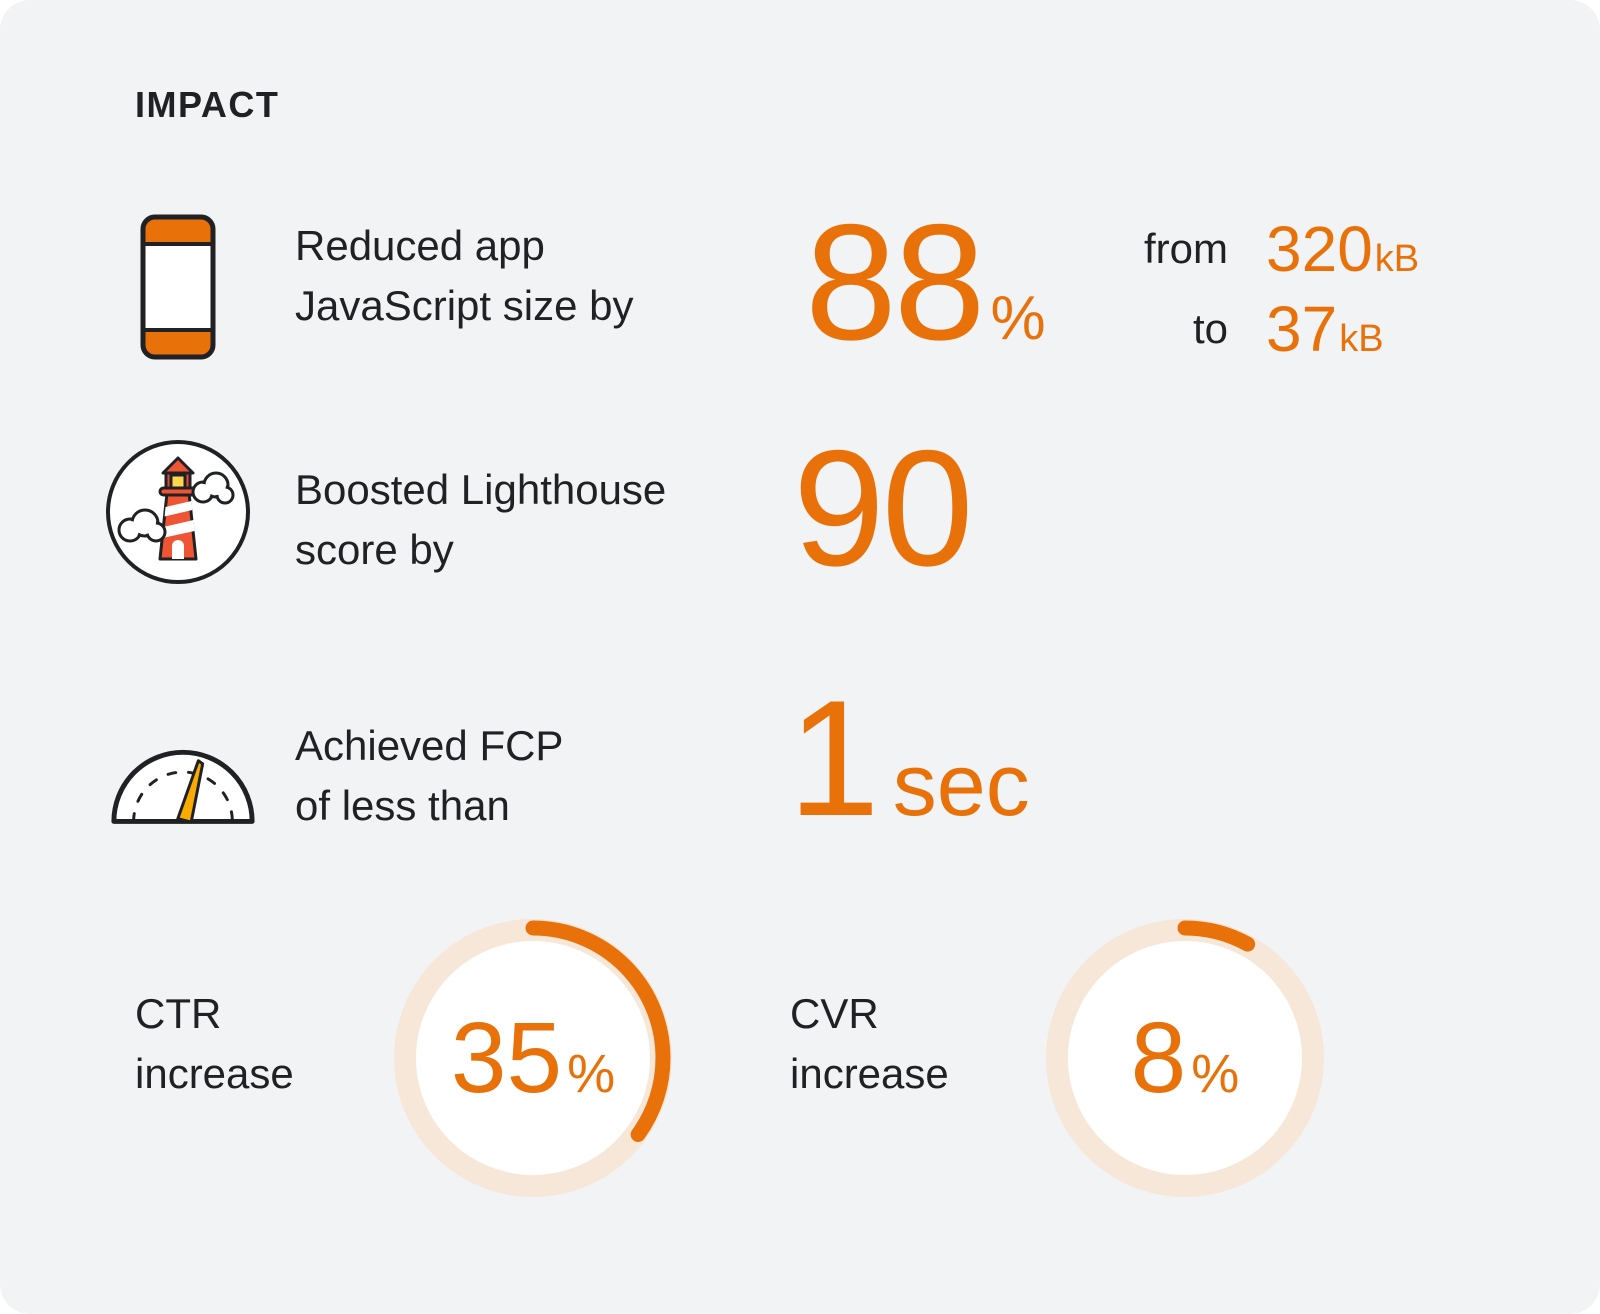 Image resolution: width=1600 pixels, height=1314 pixels. Describe the element at coordinates (214, 1044) in the screenshot. I see `ctr-label: CTR increase` at that location.